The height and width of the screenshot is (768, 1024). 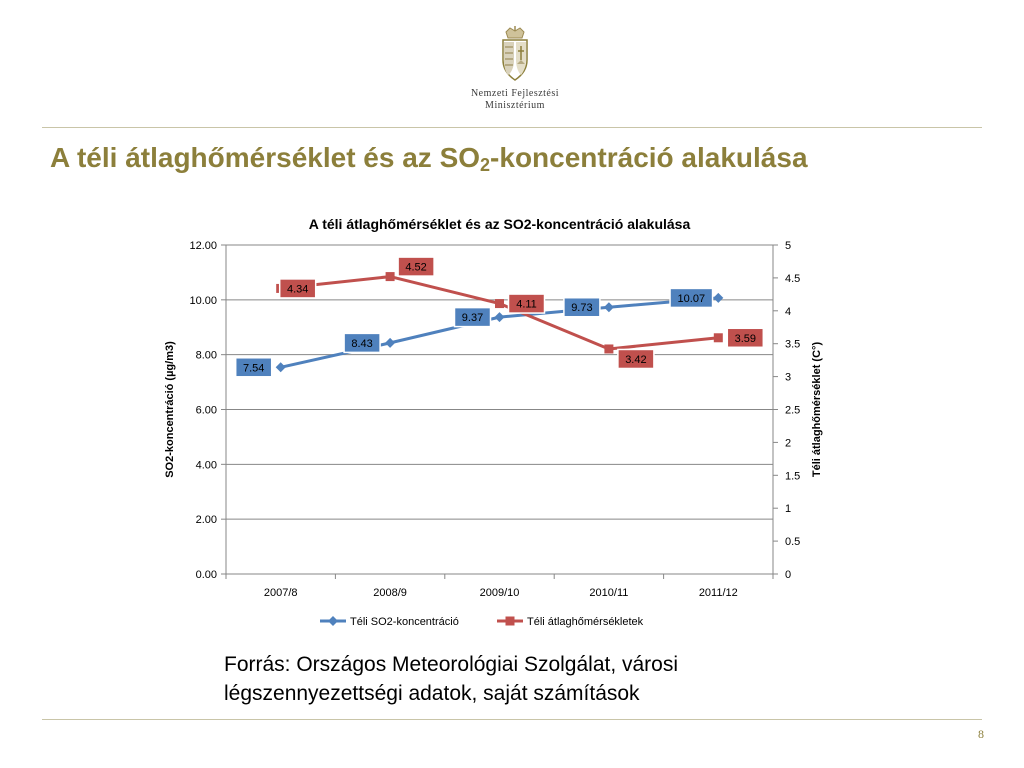 What do you see at coordinates (203, 246) in the screenshot?
I see `y-axis-tick-label: 12.00` at bounding box center [203, 246].